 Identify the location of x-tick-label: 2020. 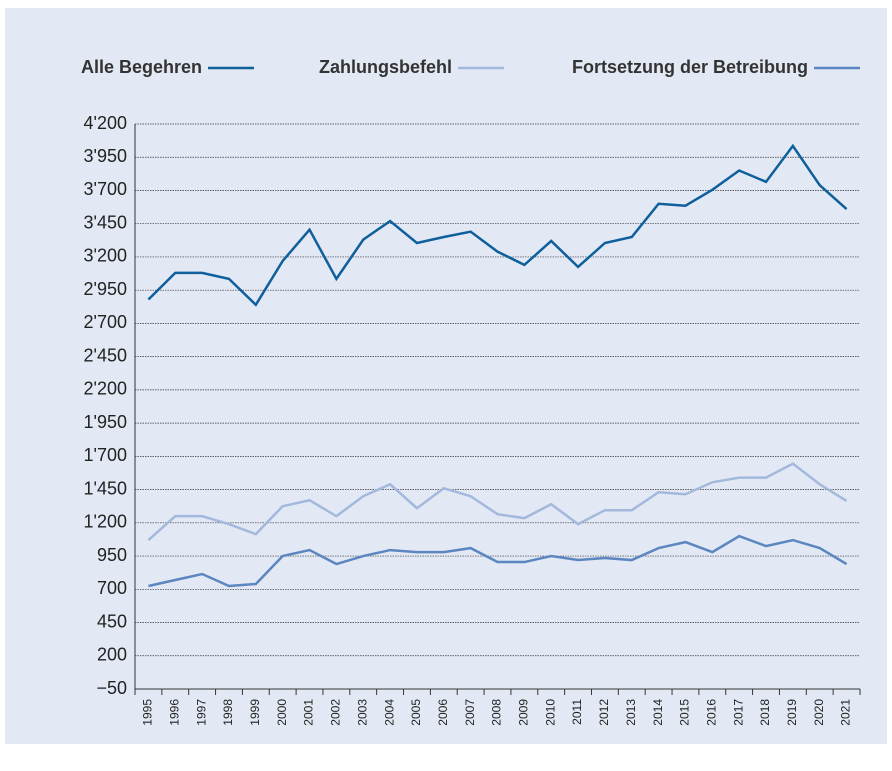
(819, 712).